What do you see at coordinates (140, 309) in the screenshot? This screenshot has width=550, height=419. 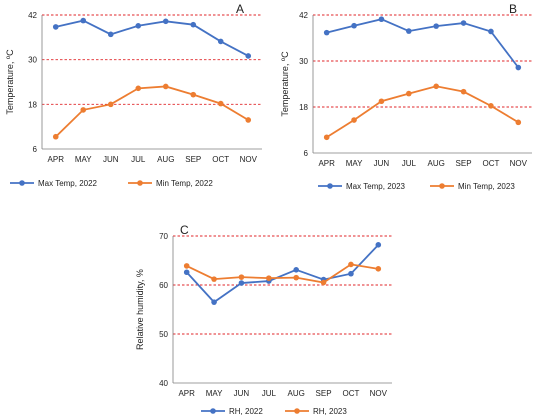 I see `y-axis-label: Relative humidity, %` at bounding box center [140, 309].